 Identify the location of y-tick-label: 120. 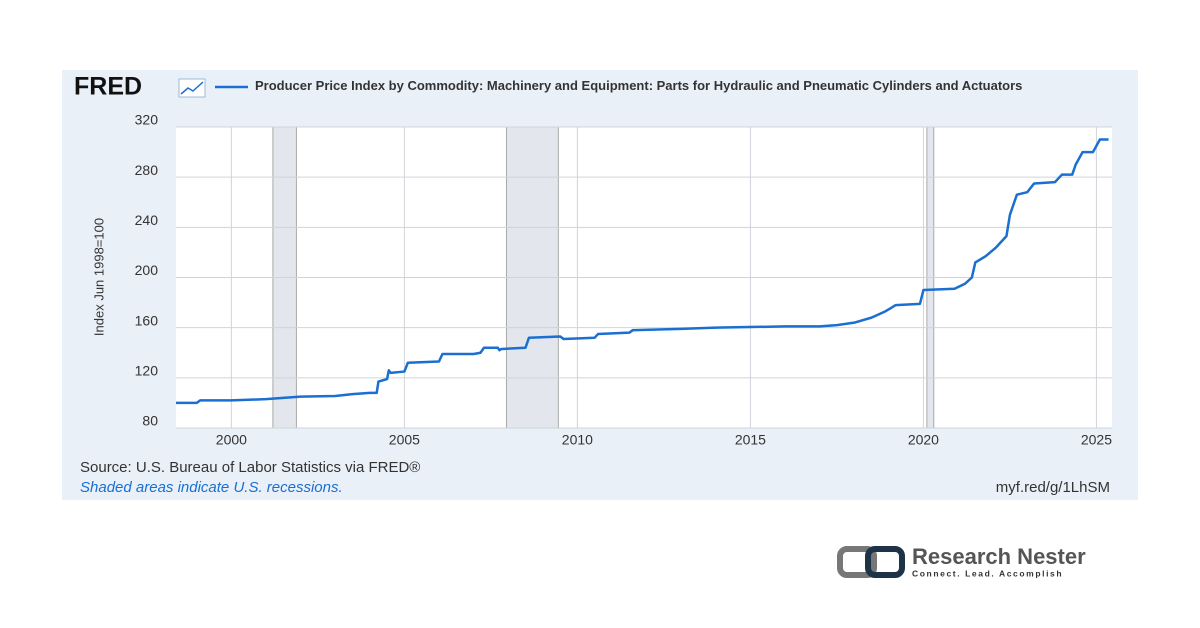
(147, 371).